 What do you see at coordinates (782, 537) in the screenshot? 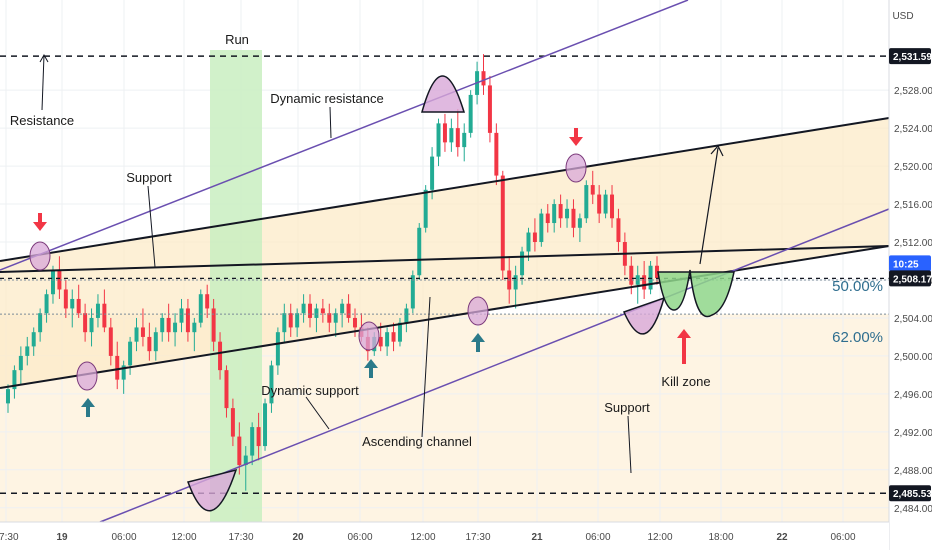
I see `time-tick-13: 22` at bounding box center [782, 537].